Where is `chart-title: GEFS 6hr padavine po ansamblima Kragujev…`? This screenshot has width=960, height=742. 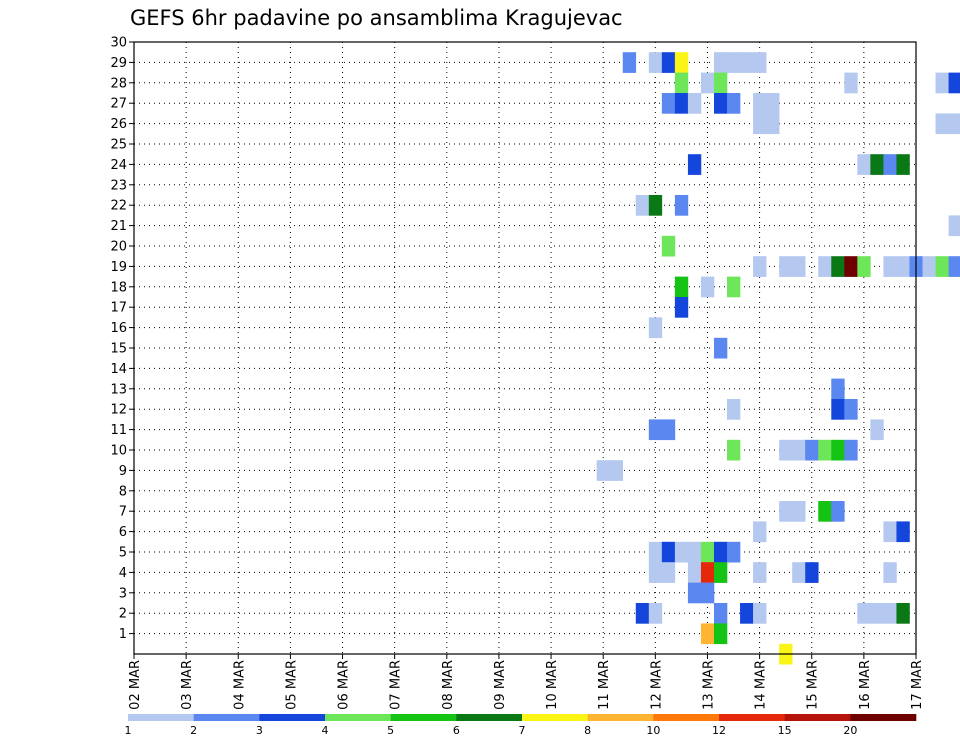
chart-title: GEFS 6hr padavine po ansamblima Kragujev… is located at coordinates (376, 18).